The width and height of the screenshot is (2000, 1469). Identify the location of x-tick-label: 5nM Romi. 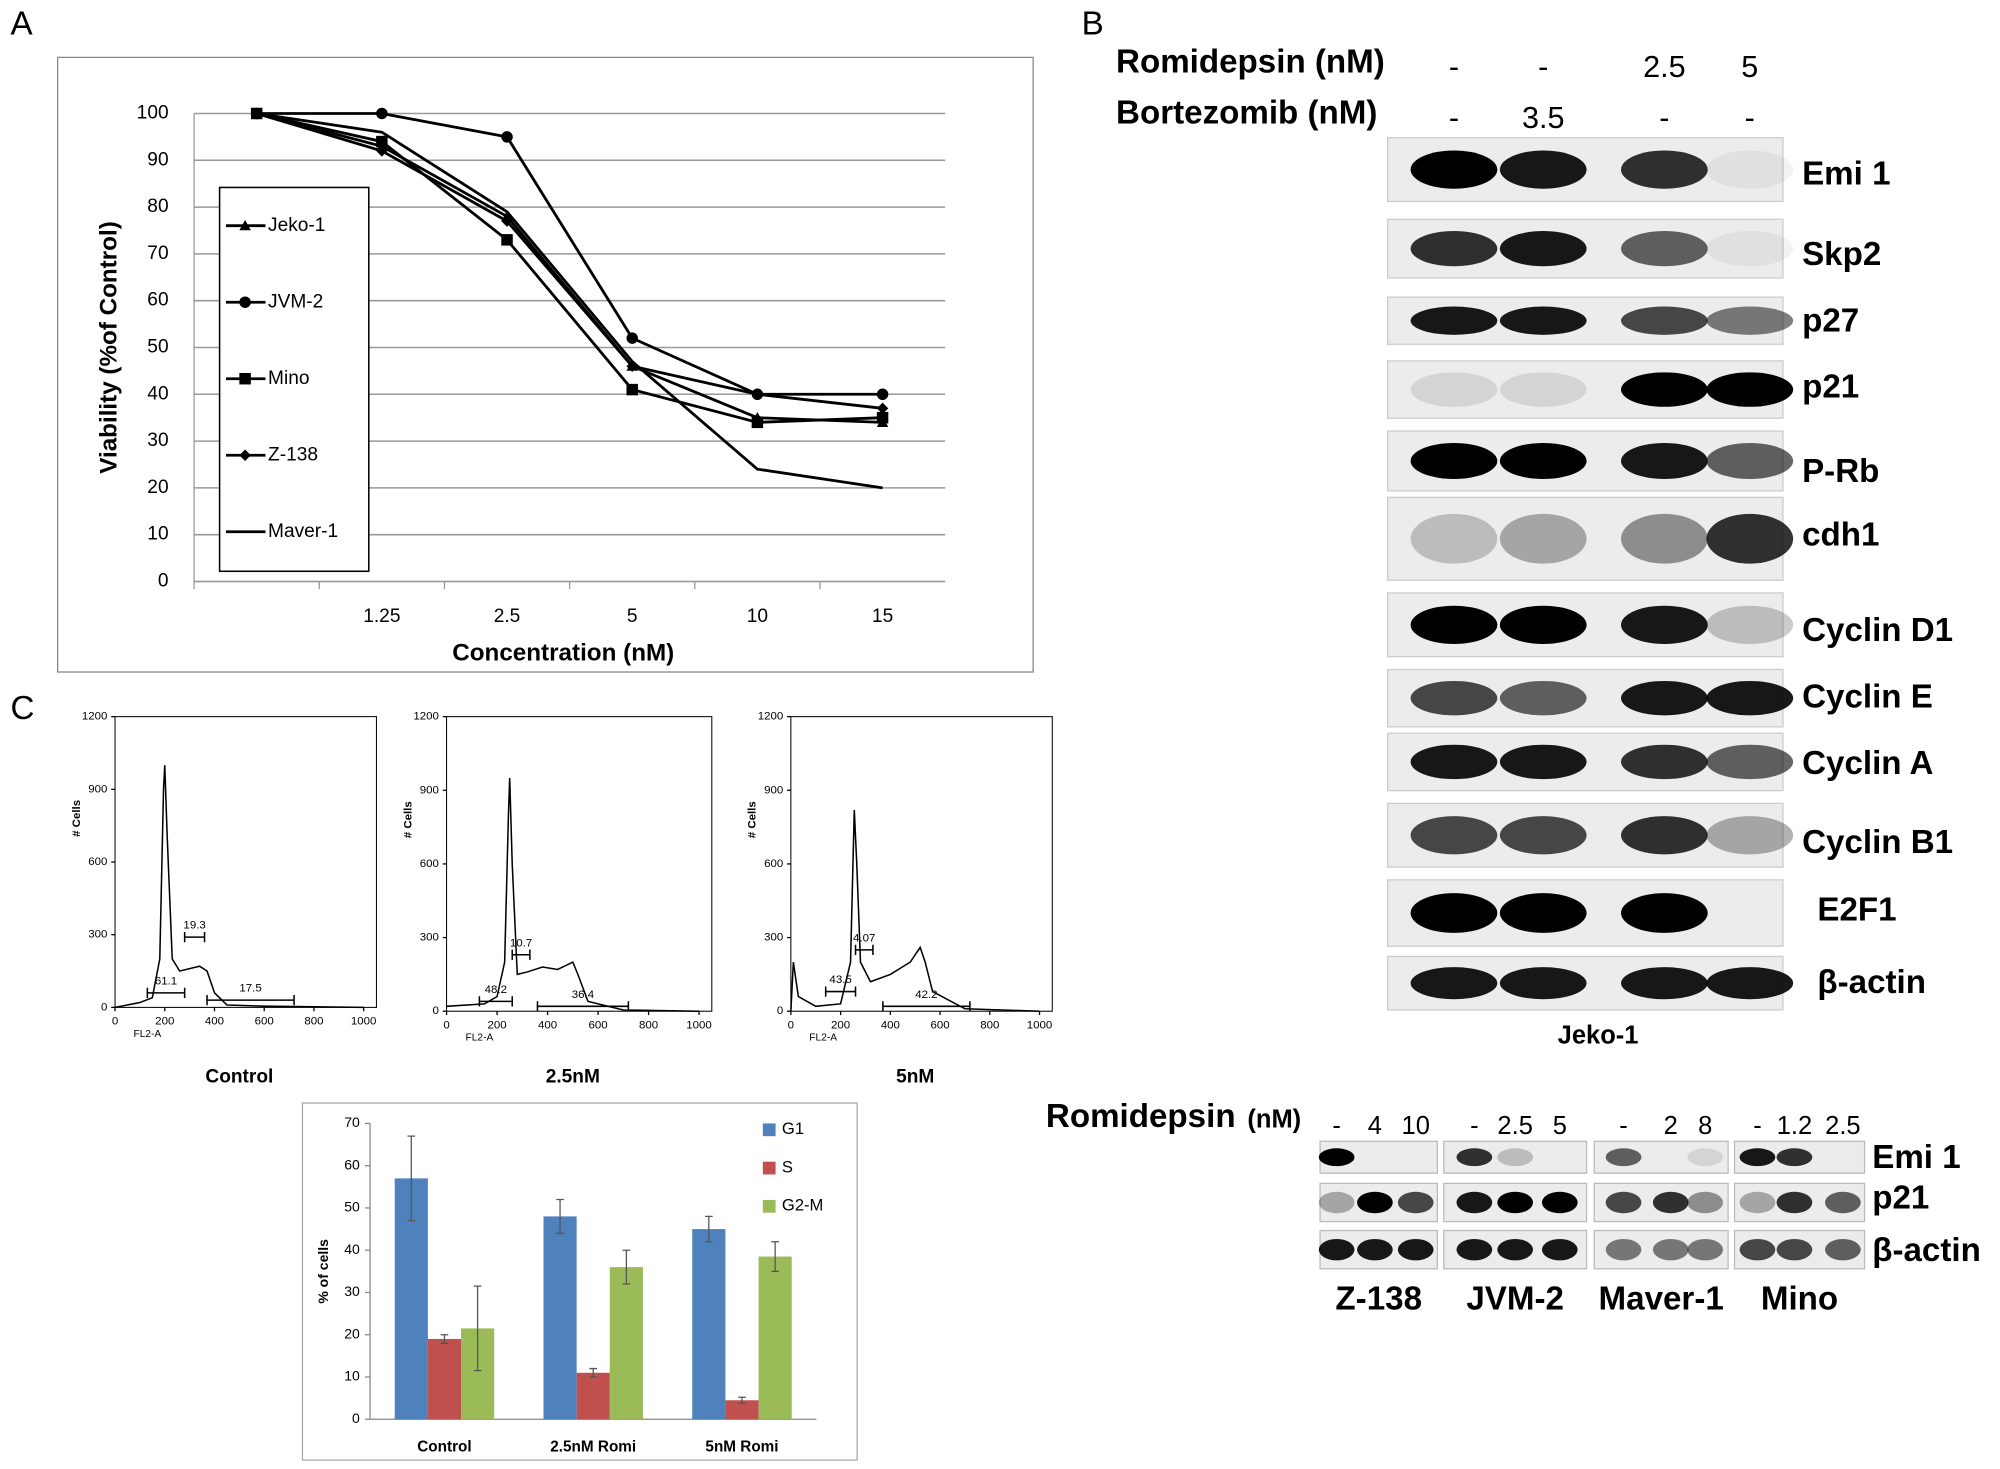
(741, 1446).